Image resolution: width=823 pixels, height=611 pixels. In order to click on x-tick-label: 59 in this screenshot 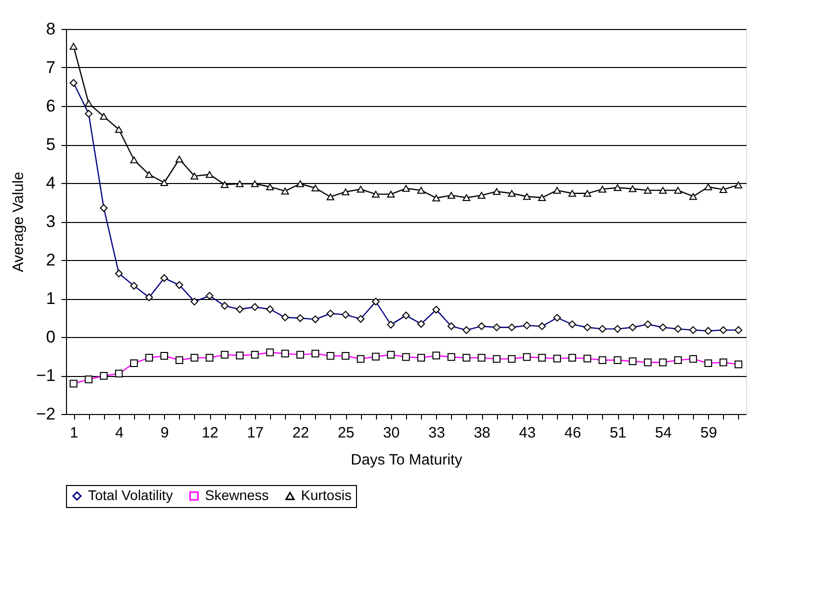, I will do `click(709, 433)`.